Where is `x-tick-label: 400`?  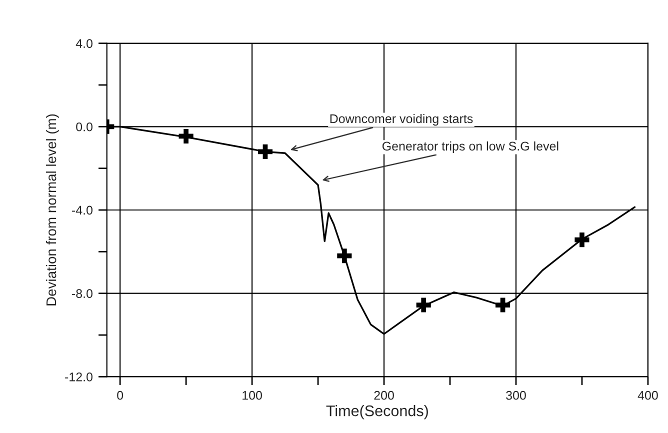 x-tick-label: 400 is located at coordinates (648, 395).